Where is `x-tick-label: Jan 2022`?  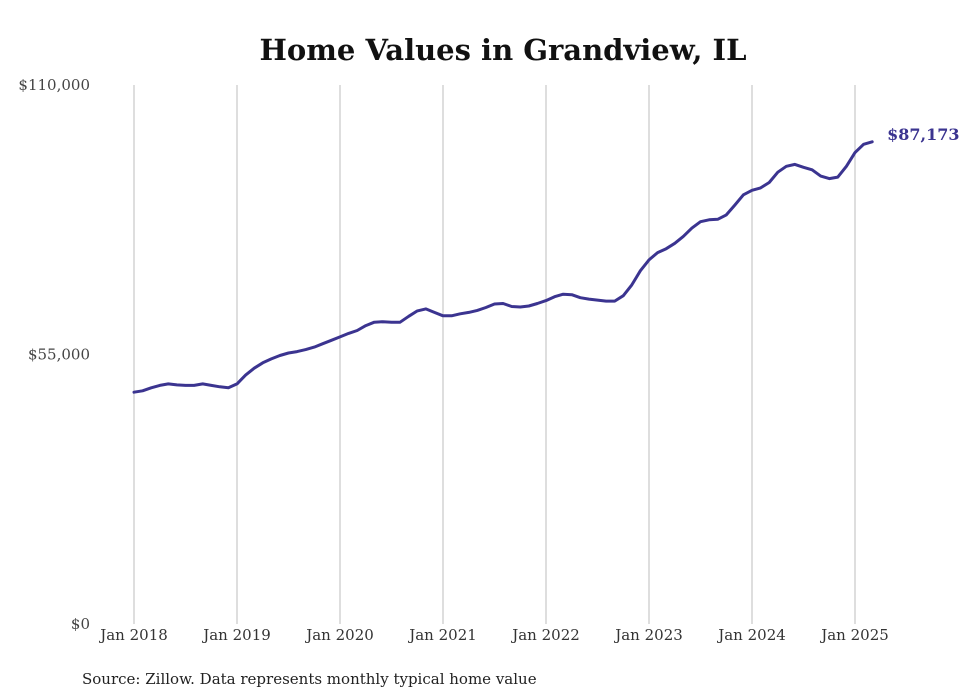 x-tick-label: Jan 2022 is located at coordinates (545, 635).